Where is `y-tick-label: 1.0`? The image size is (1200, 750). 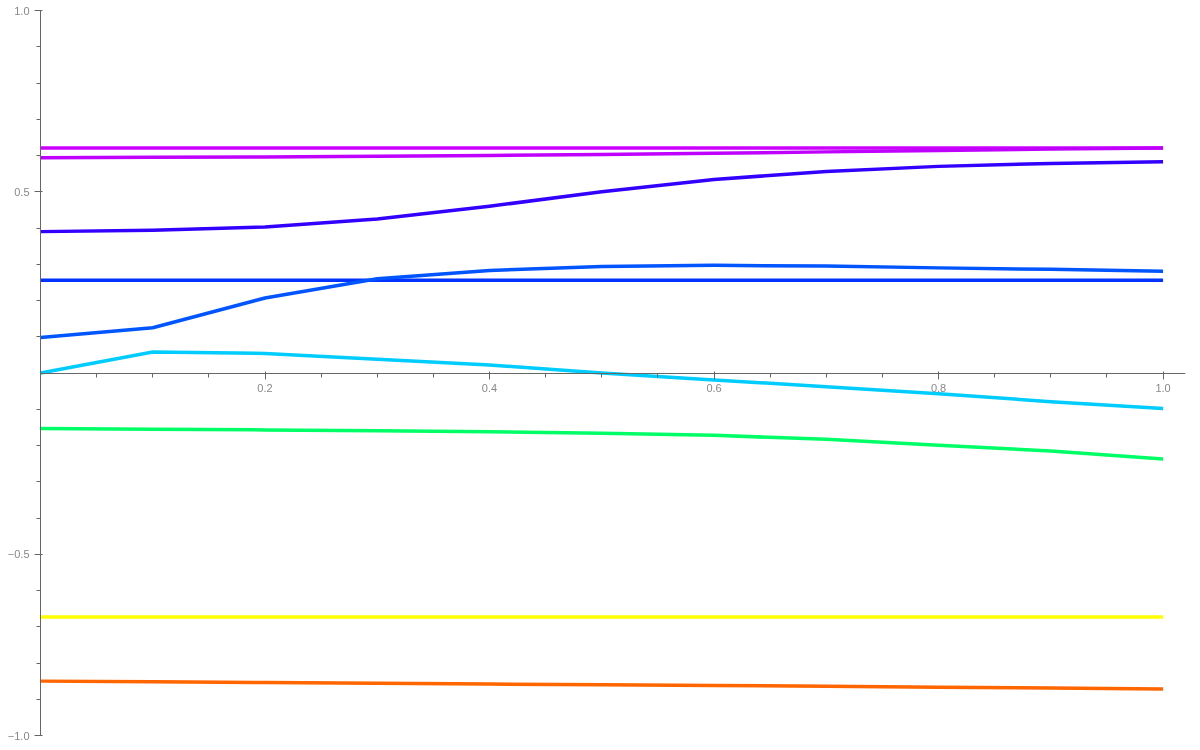
y-tick-label: 1.0 is located at coordinates (22, 10).